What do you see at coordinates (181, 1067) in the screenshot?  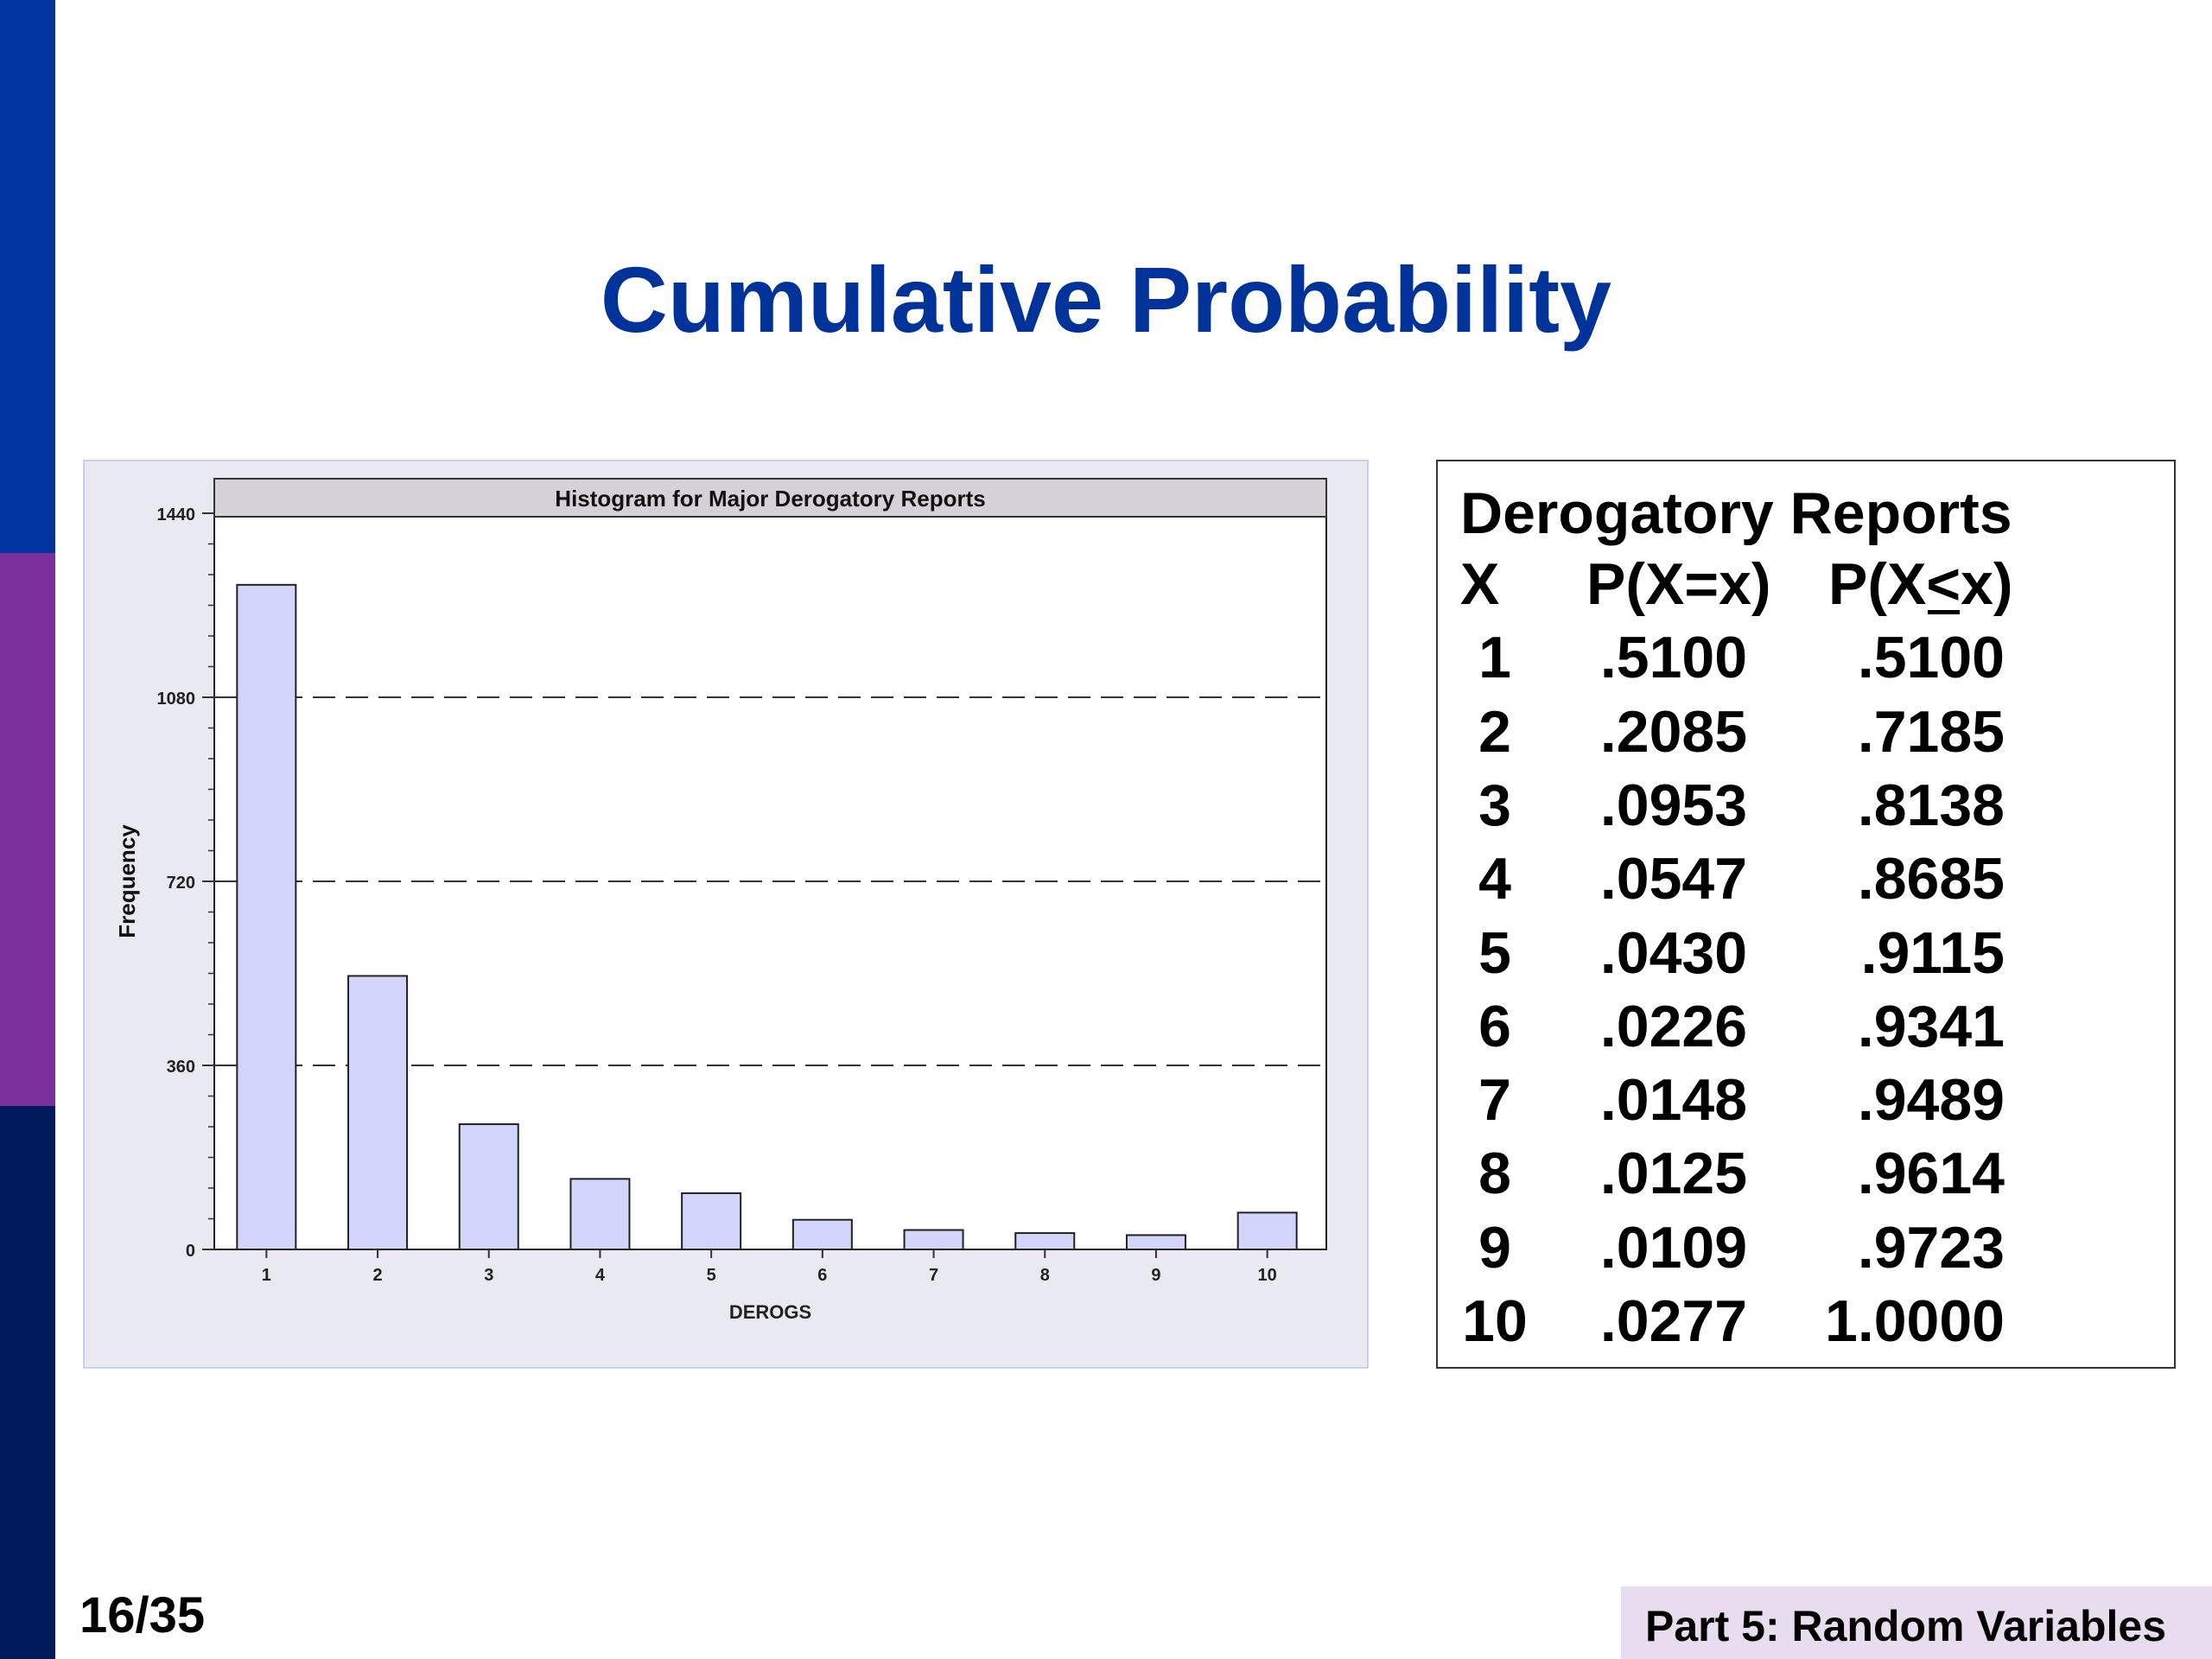 I see `y-tick-label: 360` at bounding box center [181, 1067].